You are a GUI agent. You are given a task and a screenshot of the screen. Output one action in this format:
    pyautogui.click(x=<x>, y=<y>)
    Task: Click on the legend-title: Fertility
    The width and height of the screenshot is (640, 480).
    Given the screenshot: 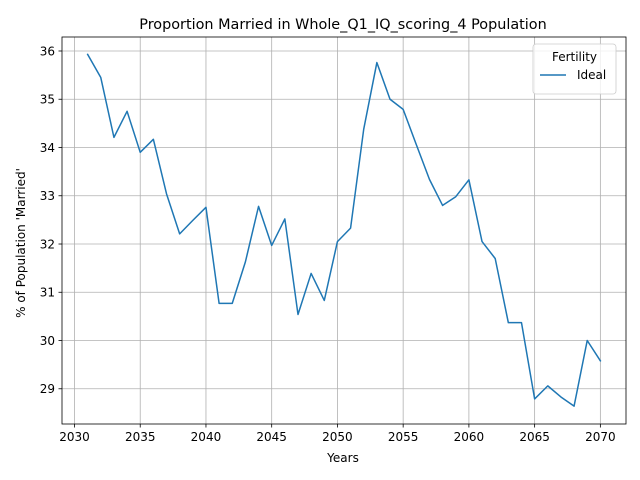 What is the action you would take?
    pyautogui.click(x=574, y=57)
    